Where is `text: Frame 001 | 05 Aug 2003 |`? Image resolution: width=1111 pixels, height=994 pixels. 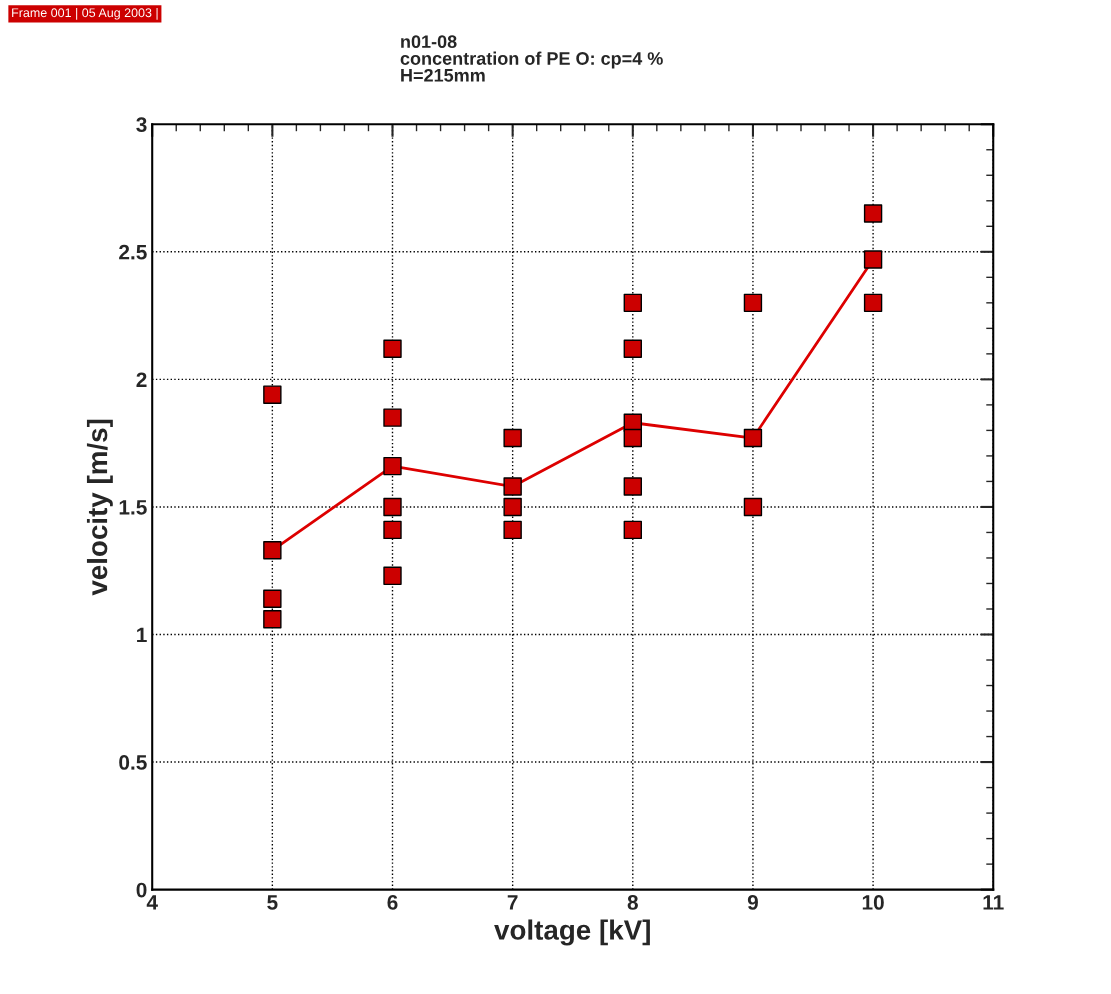 text: Frame 001 | 05 Aug 2003 | is located at coordinates (85, 13).